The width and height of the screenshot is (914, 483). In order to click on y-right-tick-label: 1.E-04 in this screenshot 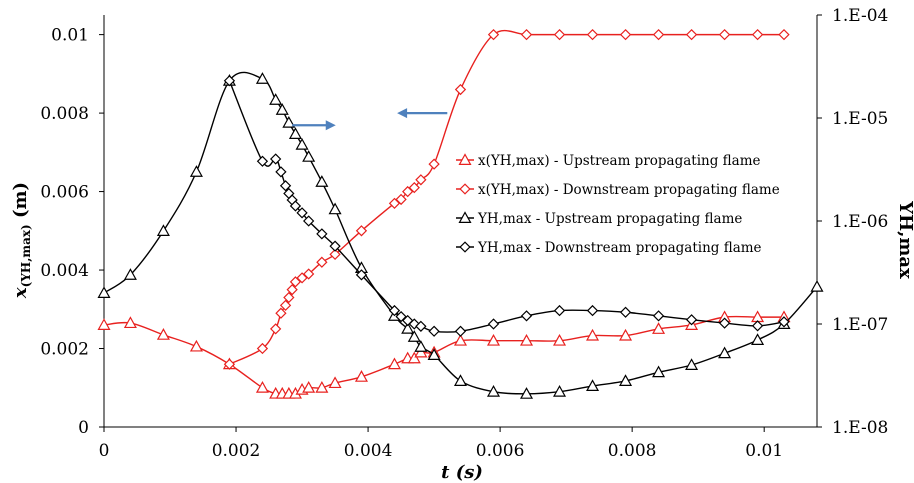, I will do `click(860, 16)`.